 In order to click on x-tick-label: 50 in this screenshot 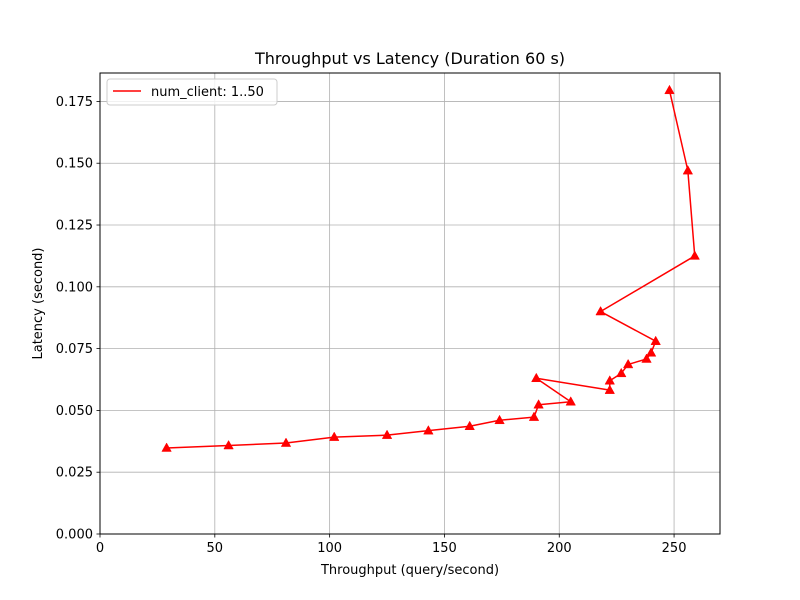, I will do `click(215, 548)`.